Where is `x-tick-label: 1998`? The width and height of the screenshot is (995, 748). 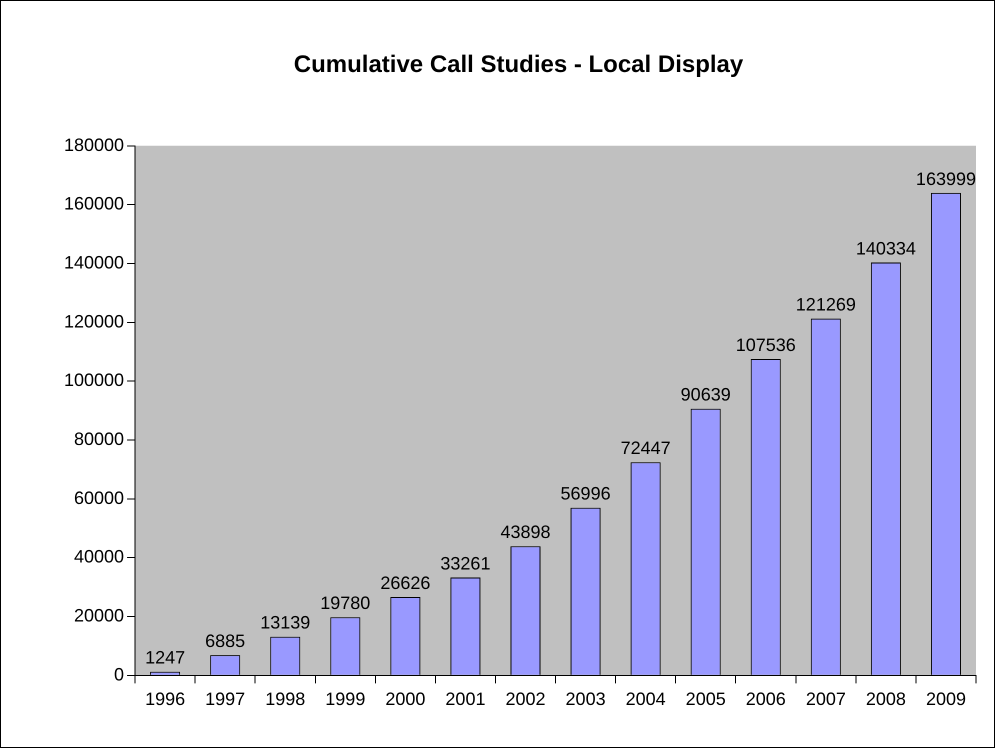 x-tick-label: 1998 is located at coordinates (285, 699).